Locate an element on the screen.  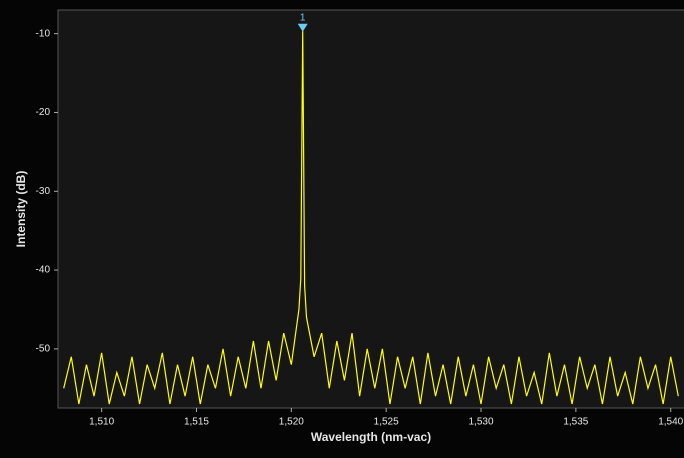
y-axis-title: Intensity (dB) is located at coordinates (21, 209).